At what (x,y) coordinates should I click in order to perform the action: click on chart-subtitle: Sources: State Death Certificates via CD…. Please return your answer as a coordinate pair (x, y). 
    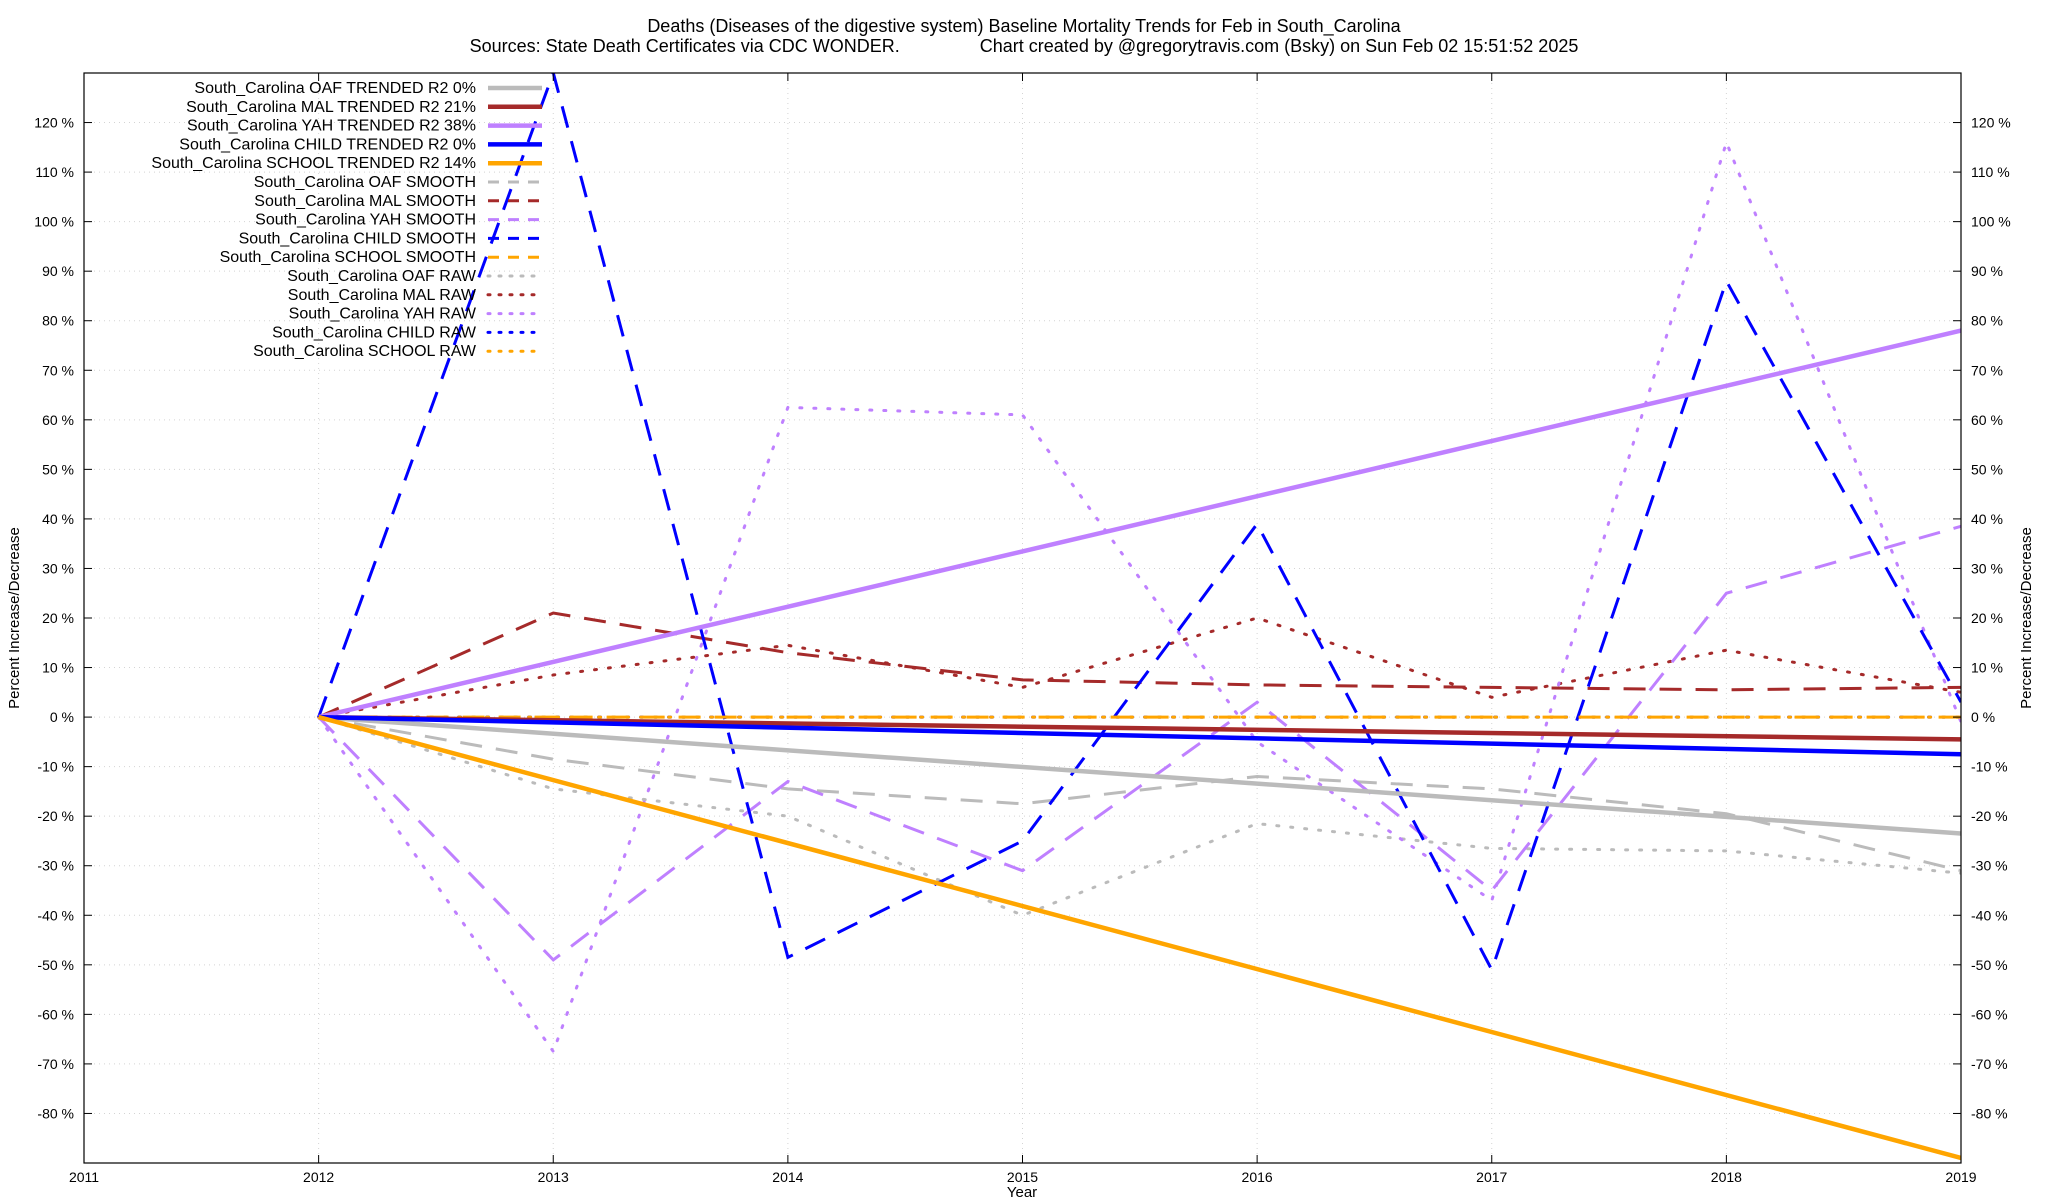
    Looking at the image, I should click on (1024, 46).